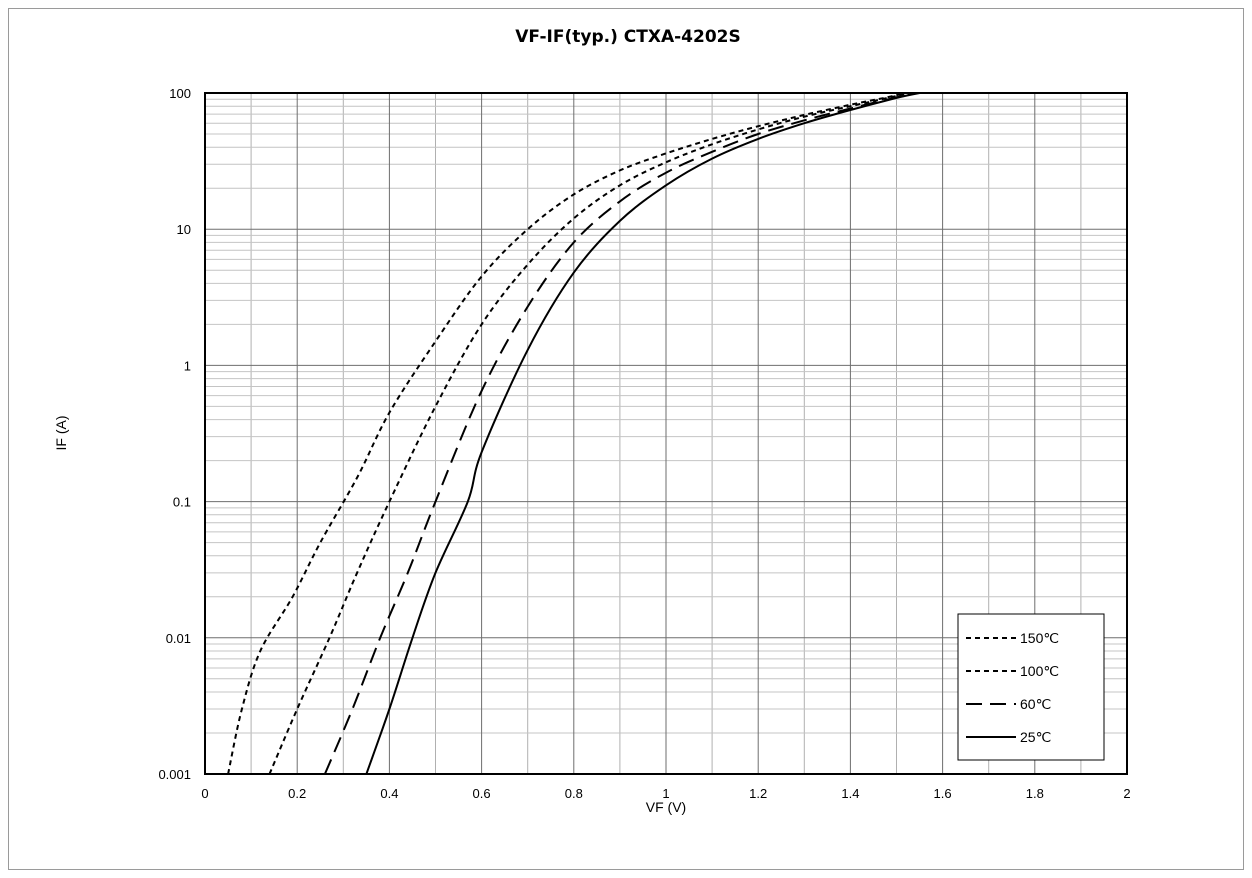  What do you see at coordinates (180, 93) in the screenshot?
I see `y-tick-label: 100` at bounding box center [180, 93].